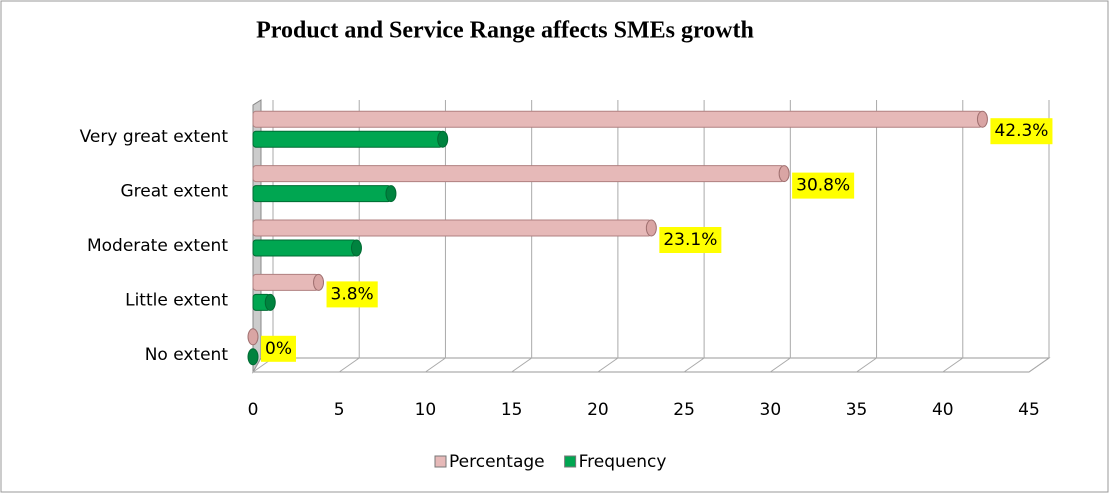  I want to click on y-tick-label: Little extent, so click(176, 300).